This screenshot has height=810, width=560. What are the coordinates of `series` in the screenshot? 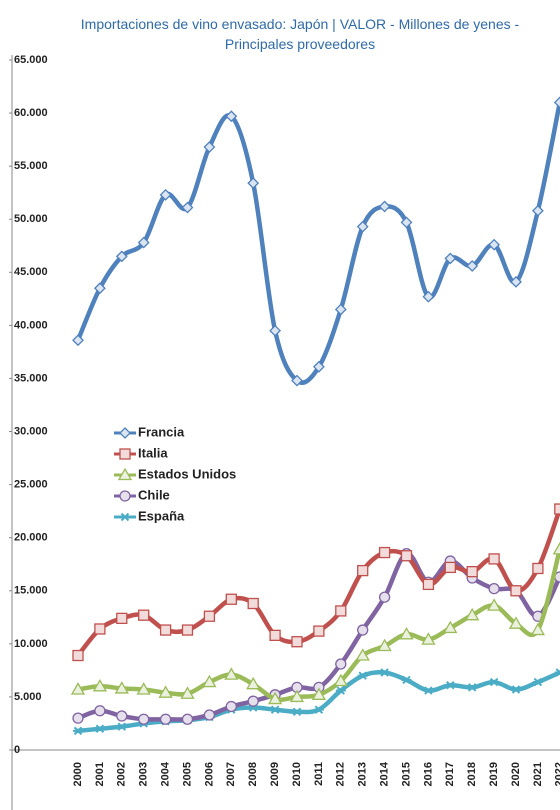 It's located at (316, 702).